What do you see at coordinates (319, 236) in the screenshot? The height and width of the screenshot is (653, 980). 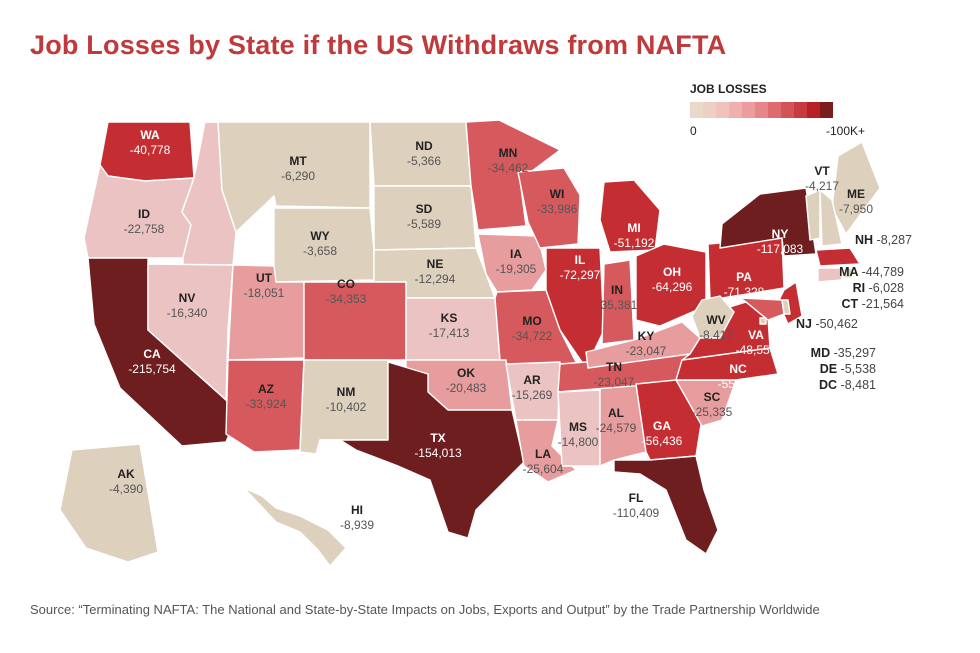 I see `state-abbr-wy: WY` at bounding box center [319, 236].